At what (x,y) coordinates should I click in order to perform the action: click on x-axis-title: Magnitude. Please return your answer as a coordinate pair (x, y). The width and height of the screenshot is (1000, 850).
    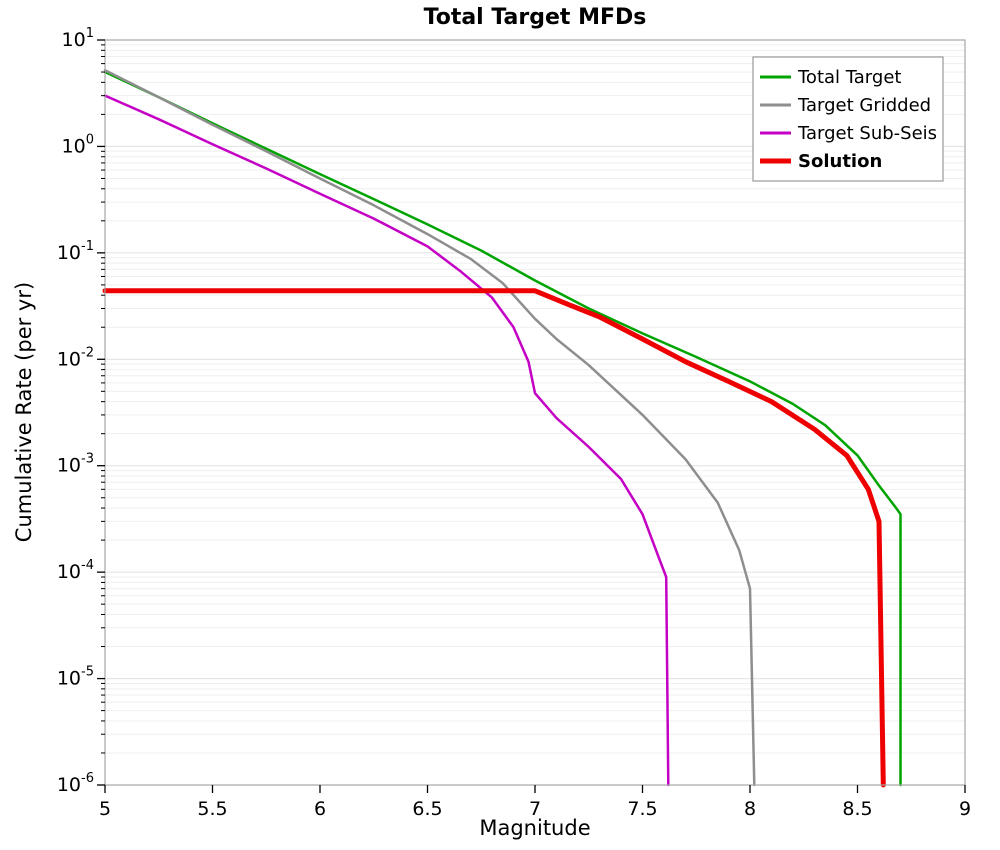
    Looking at the image, I should click on (535, 828).